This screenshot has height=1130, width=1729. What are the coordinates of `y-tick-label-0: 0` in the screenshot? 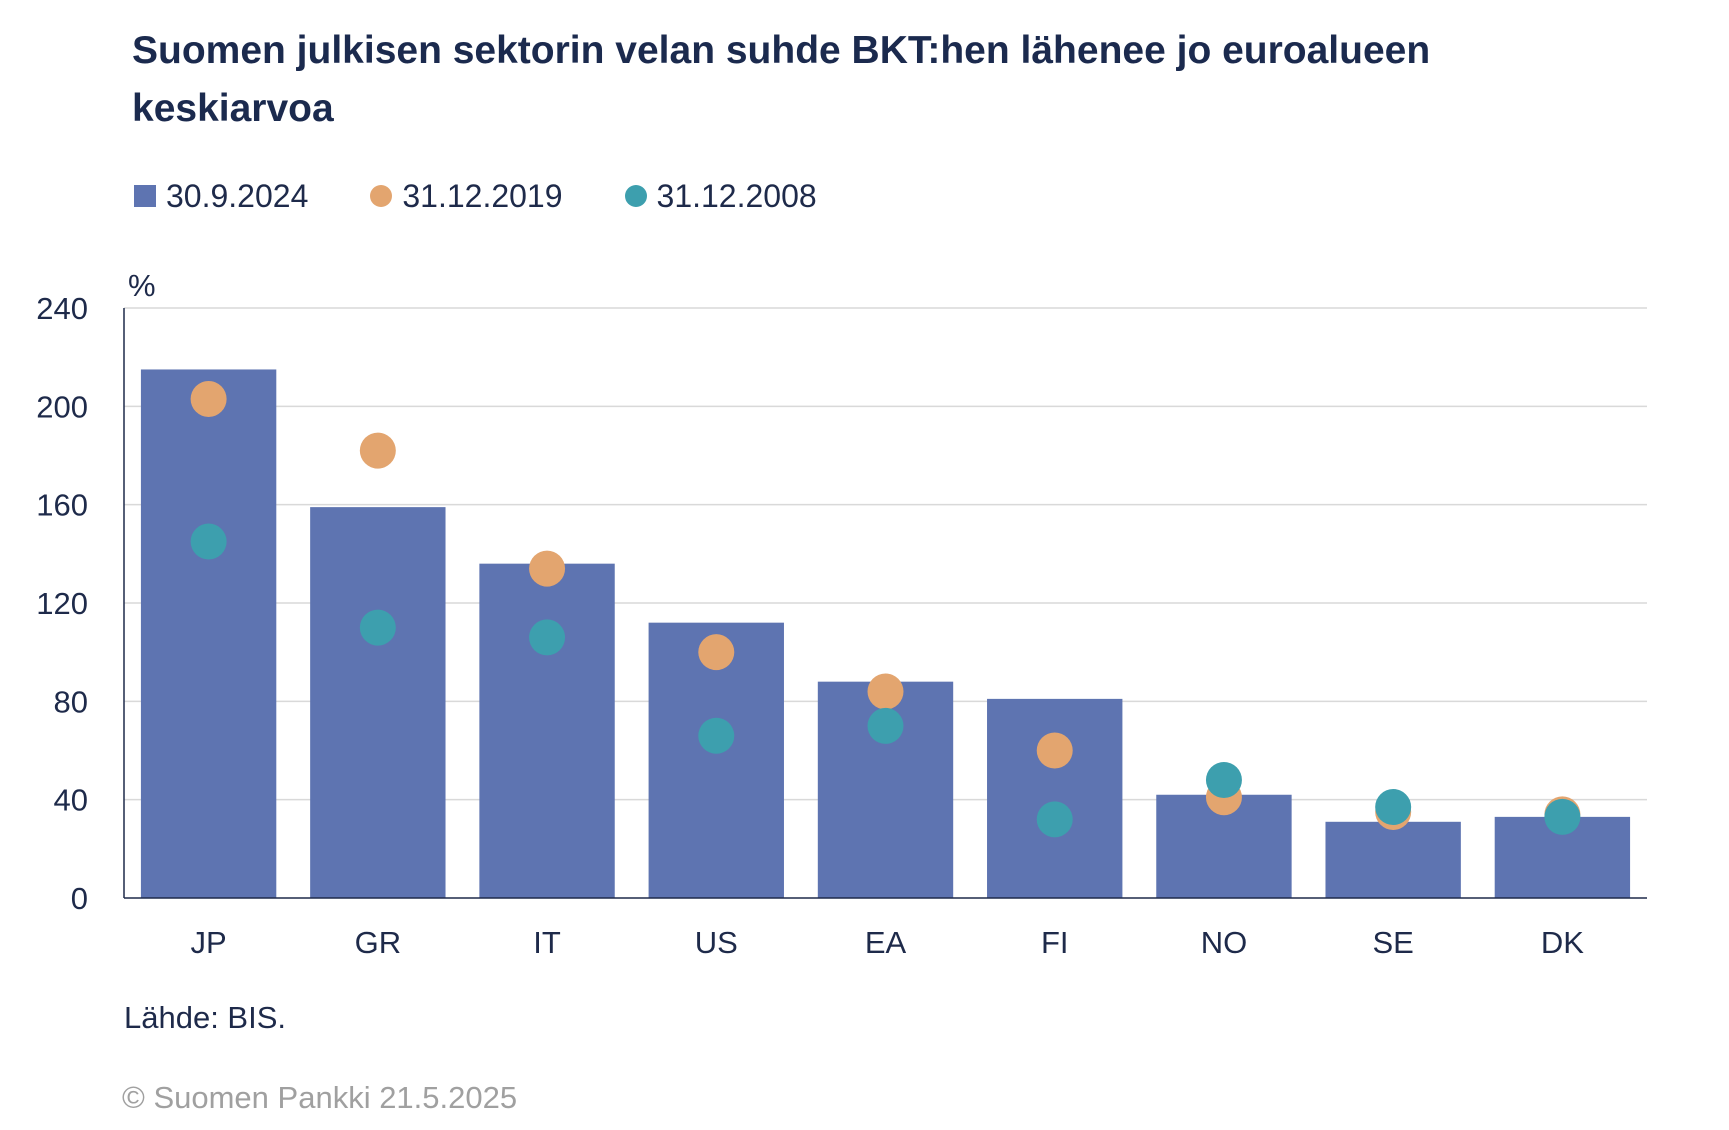 It's located at (79, 898).